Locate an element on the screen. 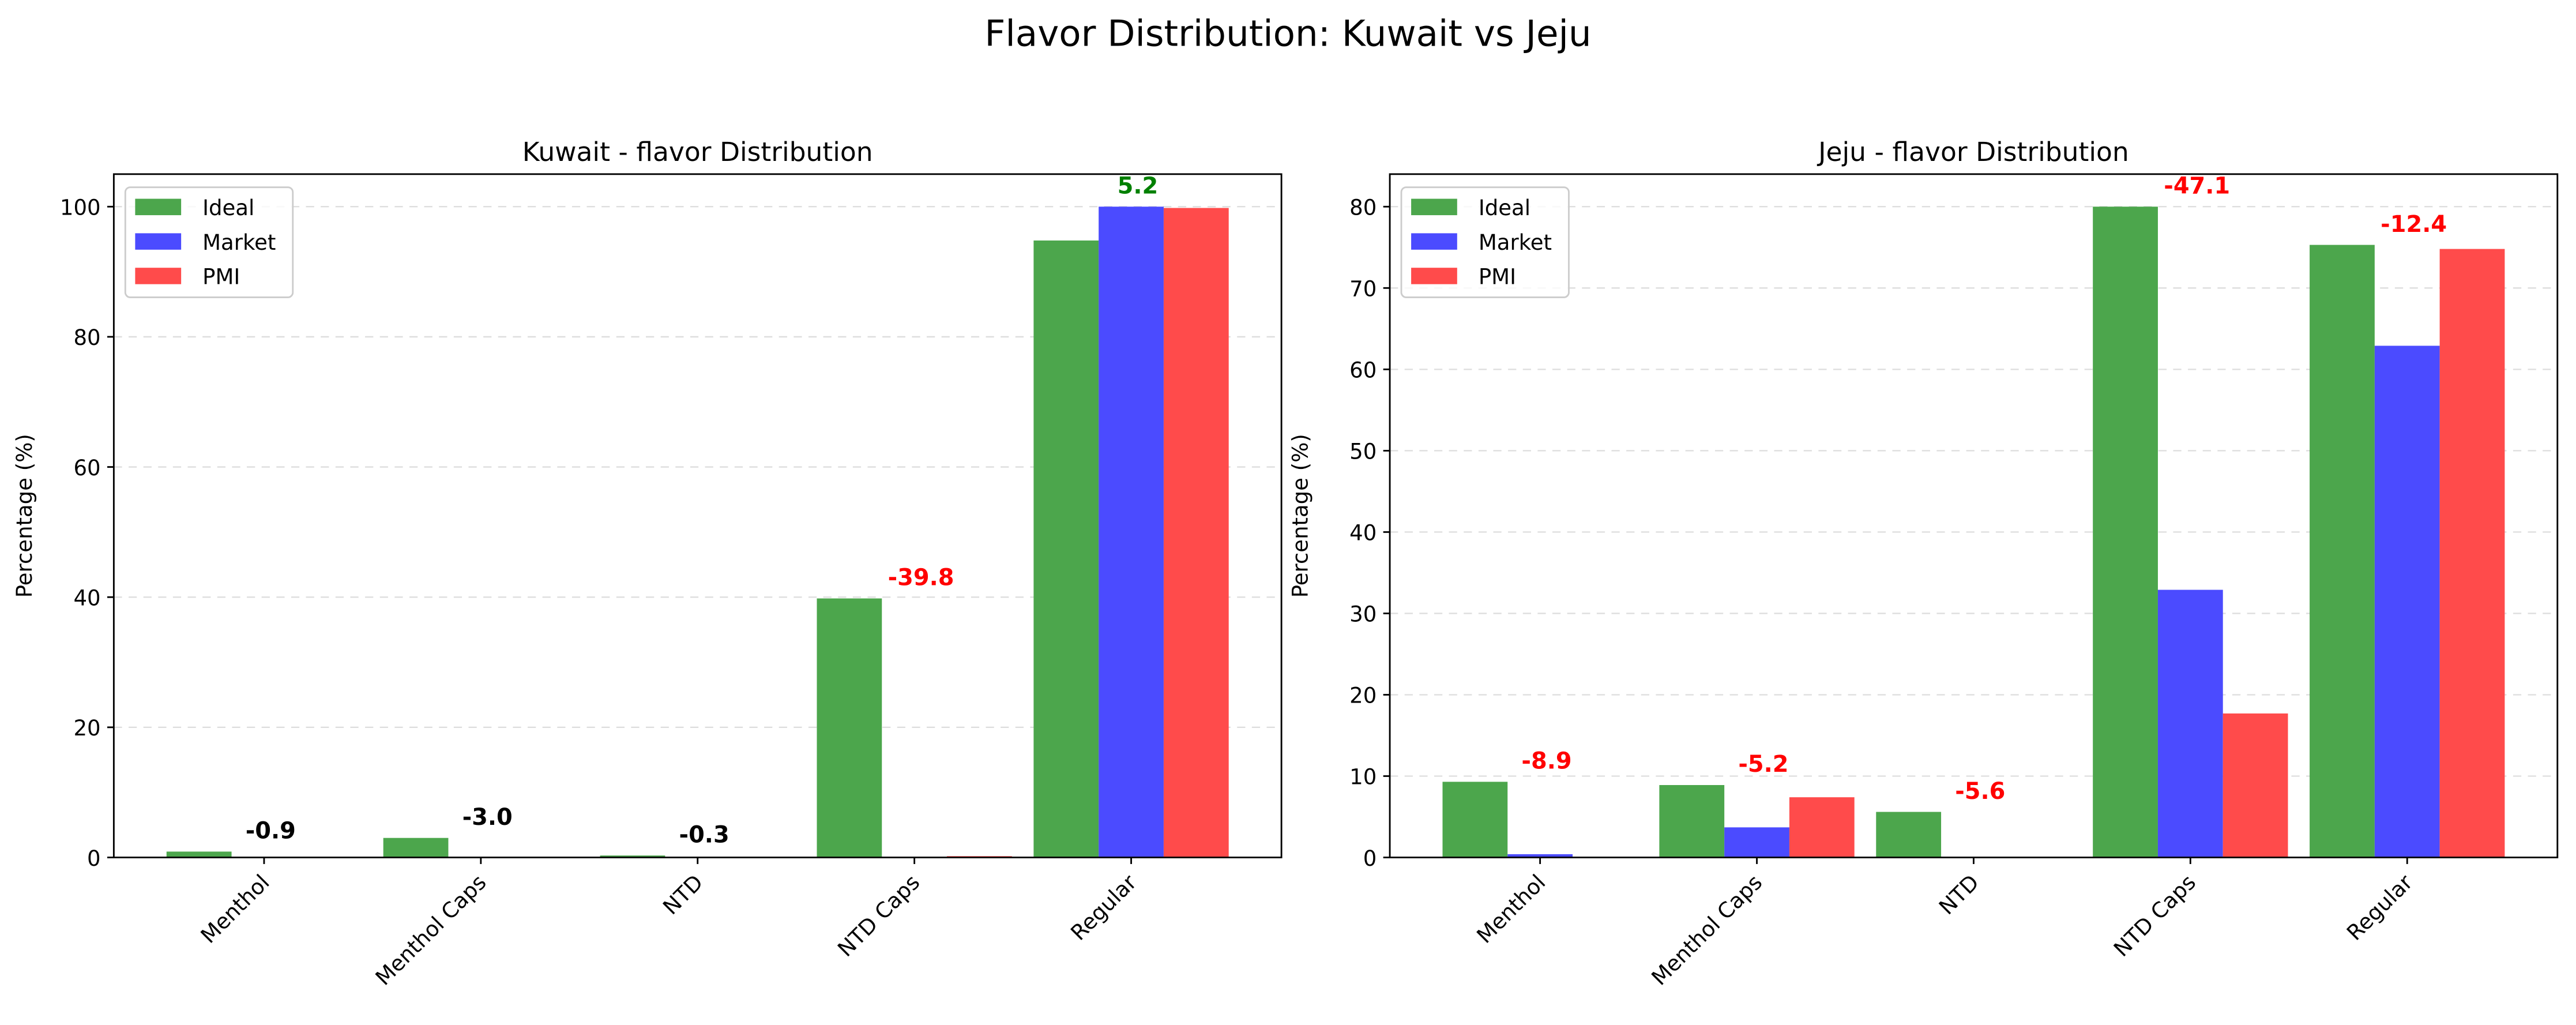 This screenshot has width=2576, height=1025. gap-label: -39.8 is located at coordinates (921, 578).